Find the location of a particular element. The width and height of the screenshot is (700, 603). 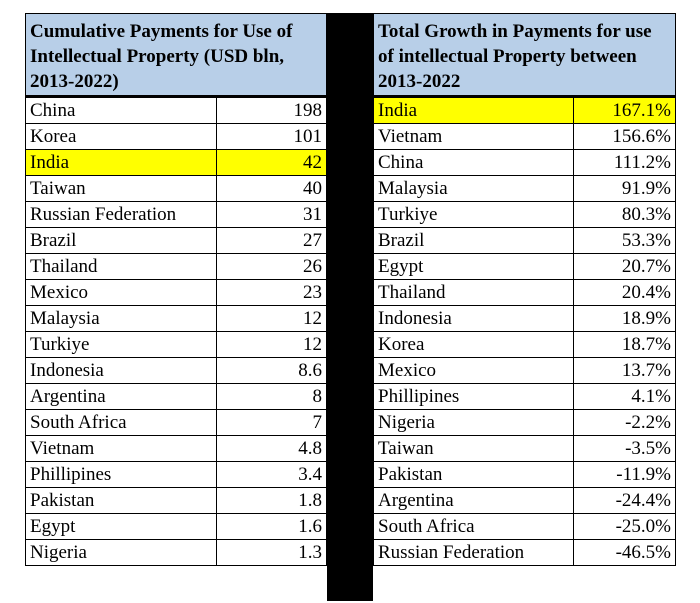

growth-row: India 167.1% is located at coordinates (524, 110).